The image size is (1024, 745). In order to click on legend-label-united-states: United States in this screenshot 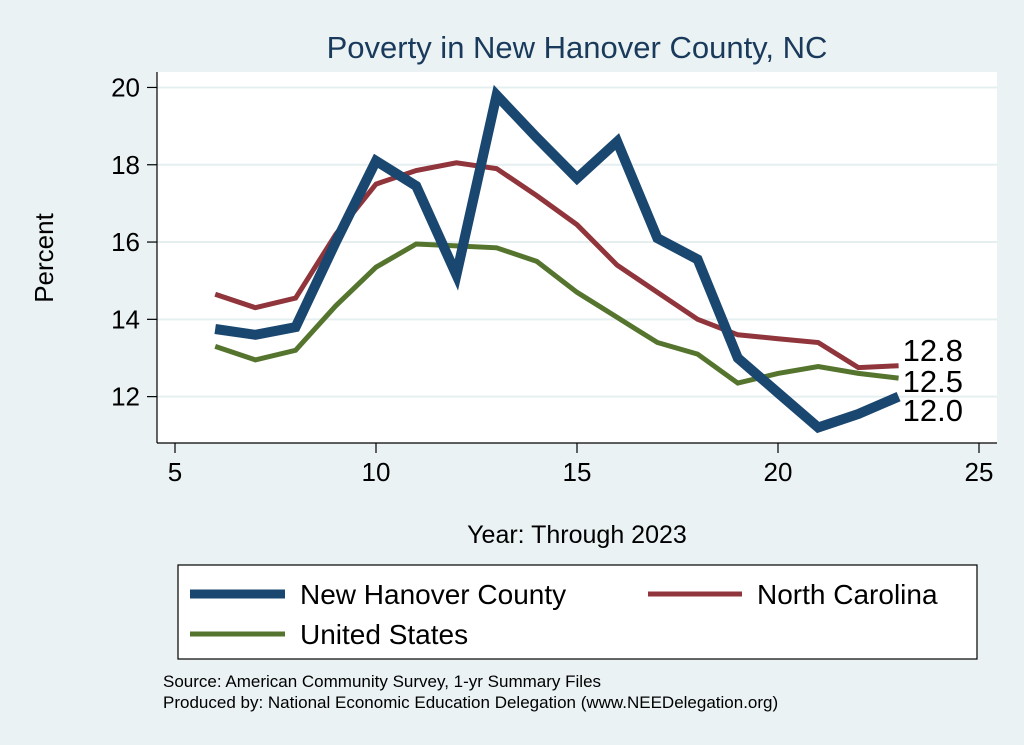, I will do `click(384, 634)`.